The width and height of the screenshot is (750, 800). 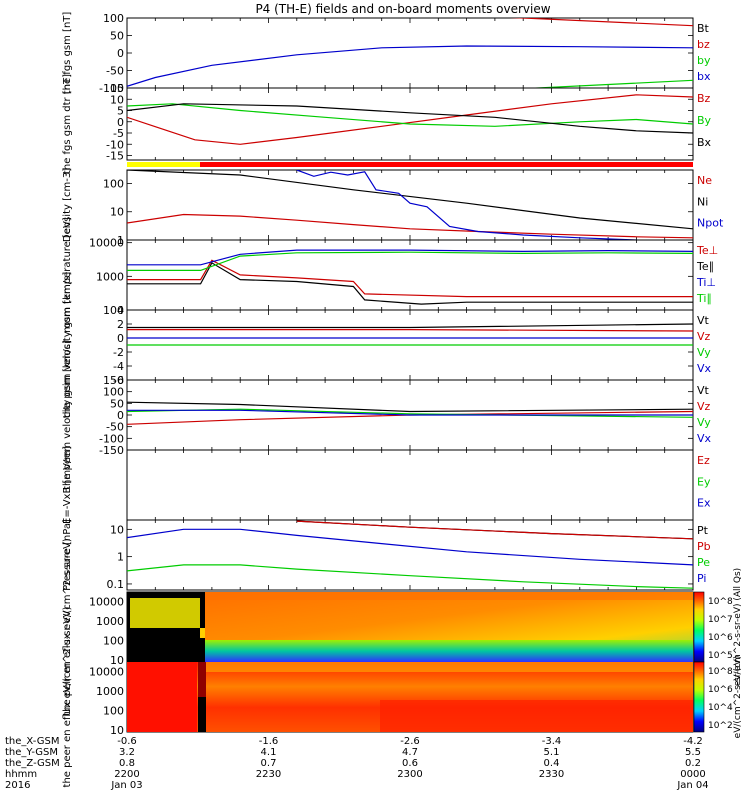 What do you see at coordinates (117, 88) in the screenshot?
I see `y-tick-label: 15` at bounding box center [117, 88].